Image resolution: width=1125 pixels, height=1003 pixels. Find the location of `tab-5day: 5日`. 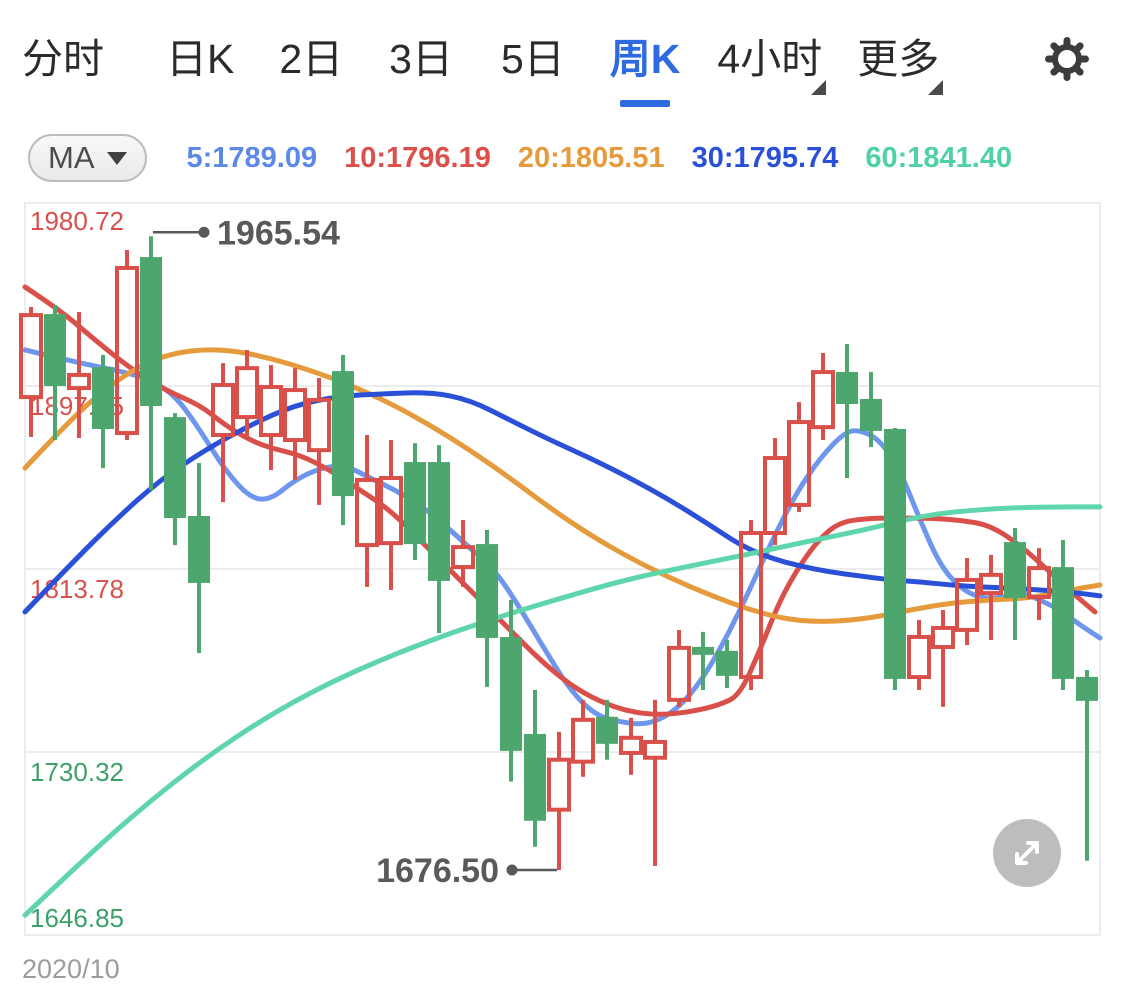

tab-5day: 5日 is located at coordinates (533, 59).